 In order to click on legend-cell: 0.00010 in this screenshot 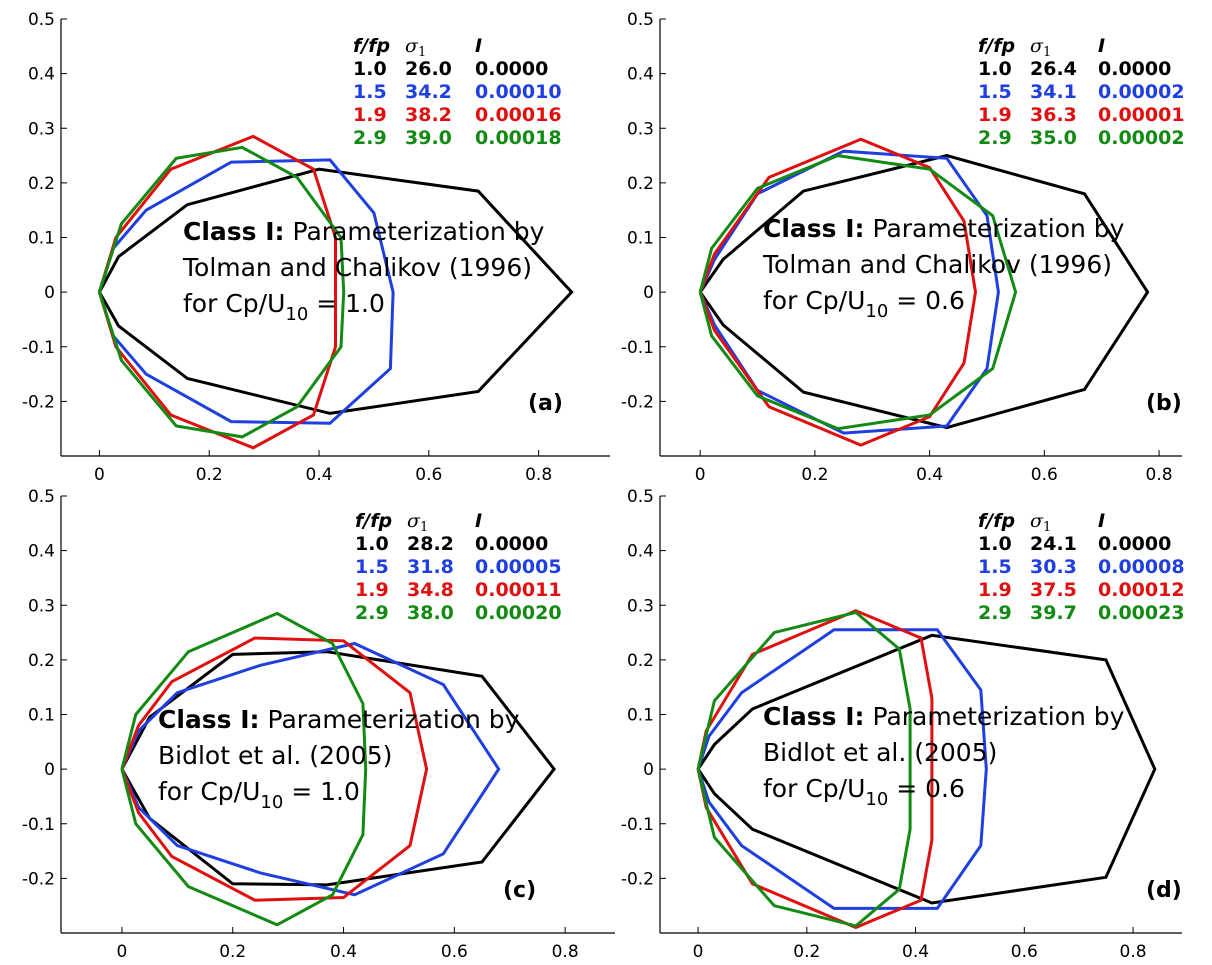, I will do `click(518, 92)`.